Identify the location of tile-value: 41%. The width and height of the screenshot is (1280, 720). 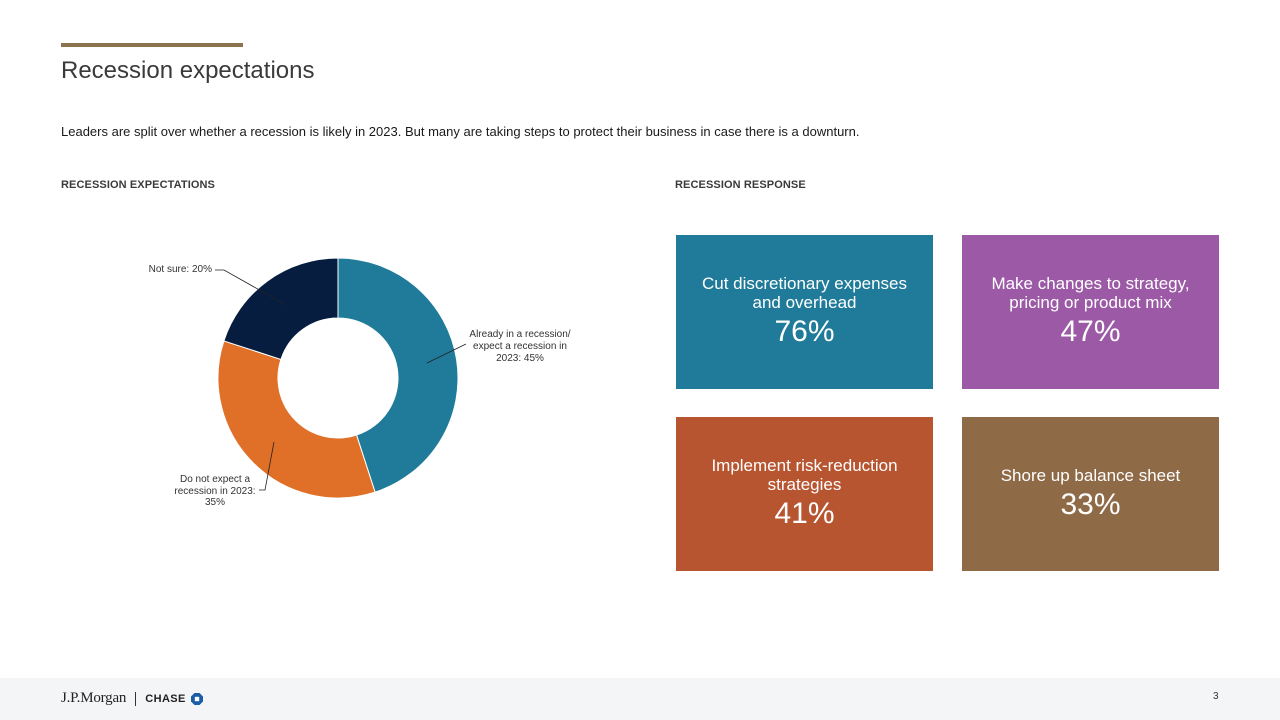
(804, 513).